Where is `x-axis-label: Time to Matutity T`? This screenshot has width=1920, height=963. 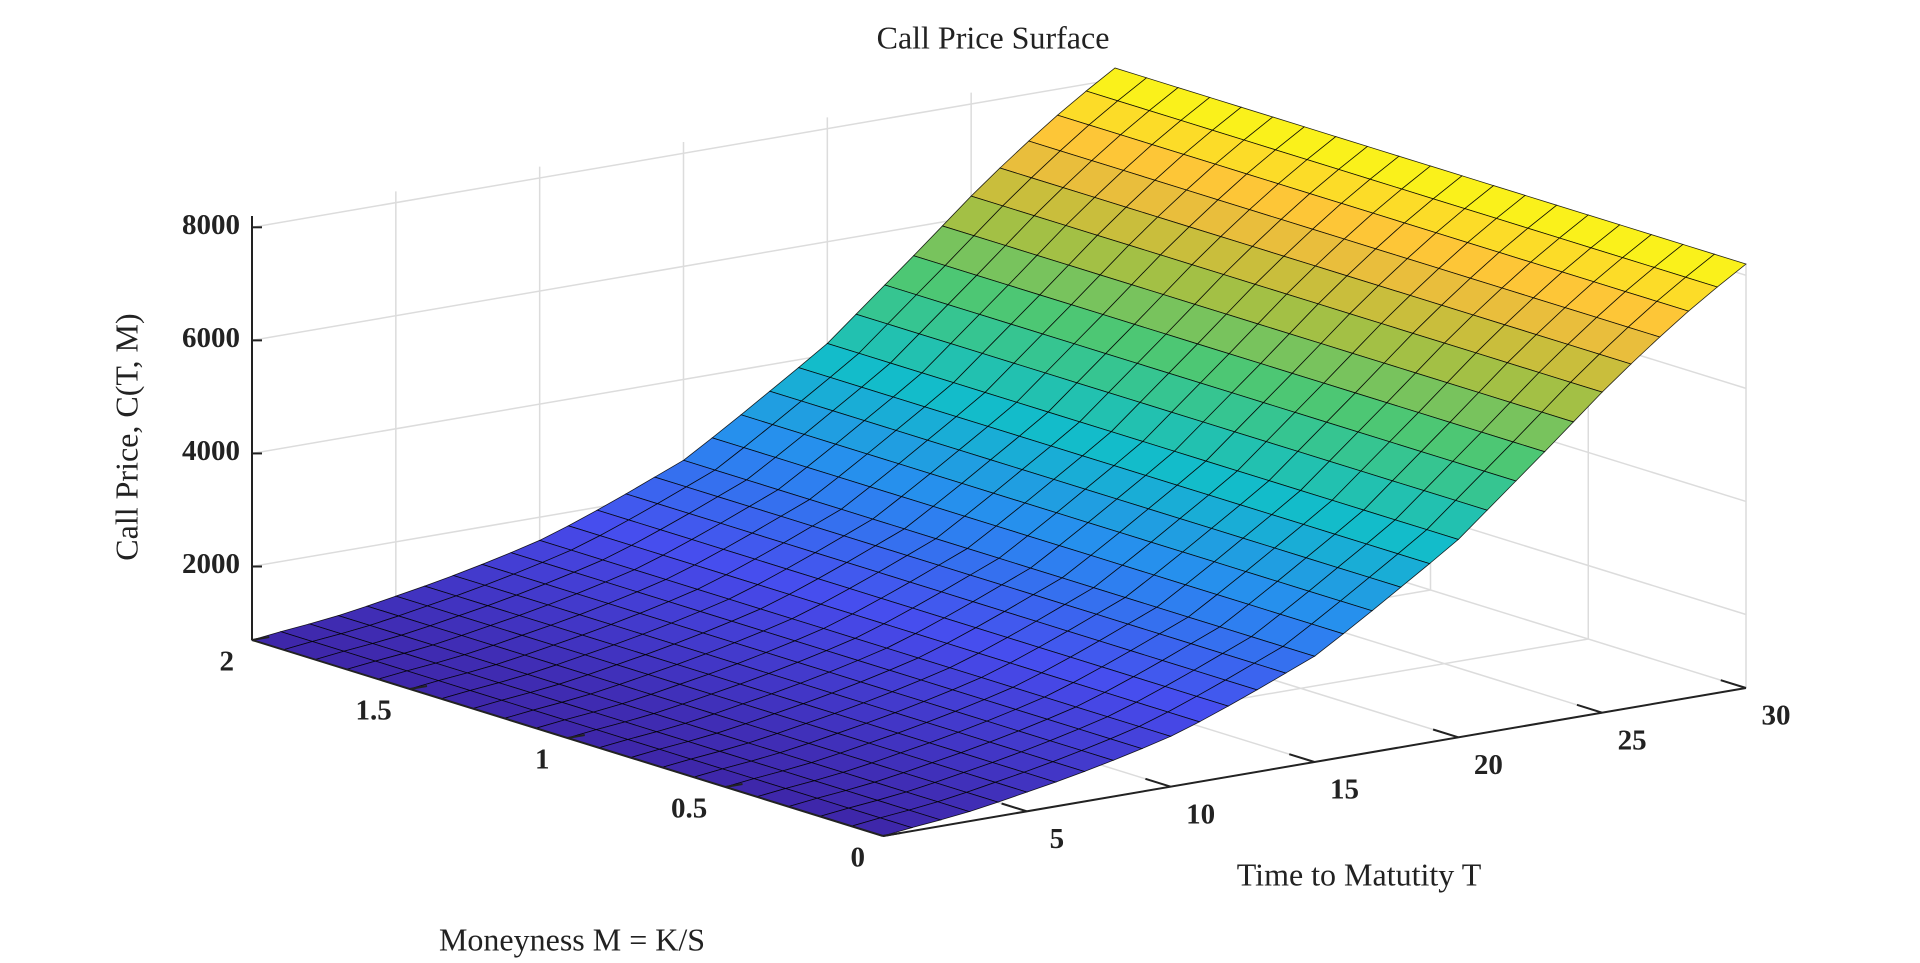
x-axis-label: Time to Matutity T is located at coordinates (1359, 874).